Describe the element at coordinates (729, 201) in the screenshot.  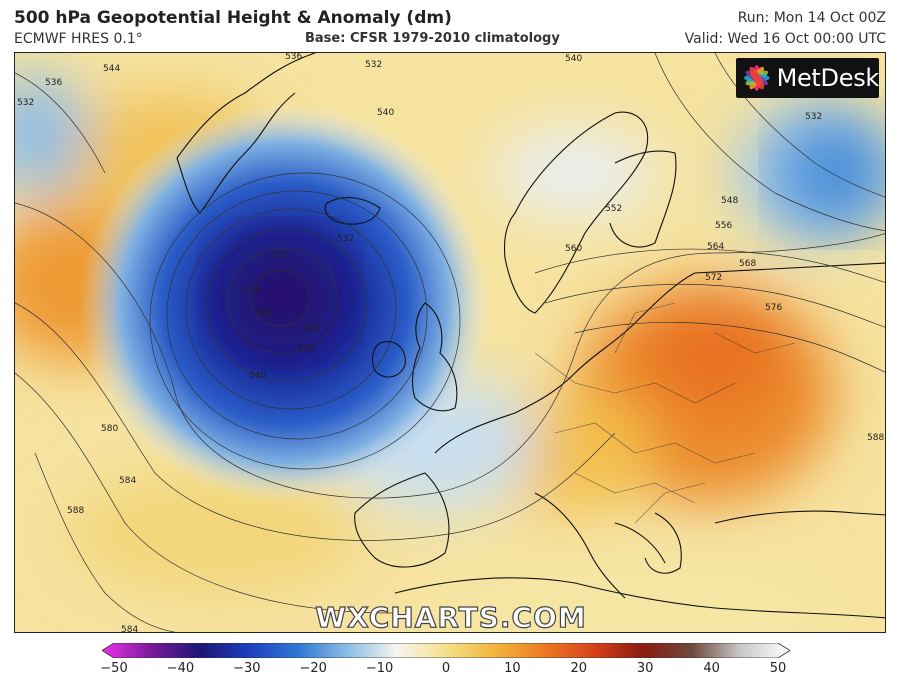
I see `contour-label: 548` at that location.